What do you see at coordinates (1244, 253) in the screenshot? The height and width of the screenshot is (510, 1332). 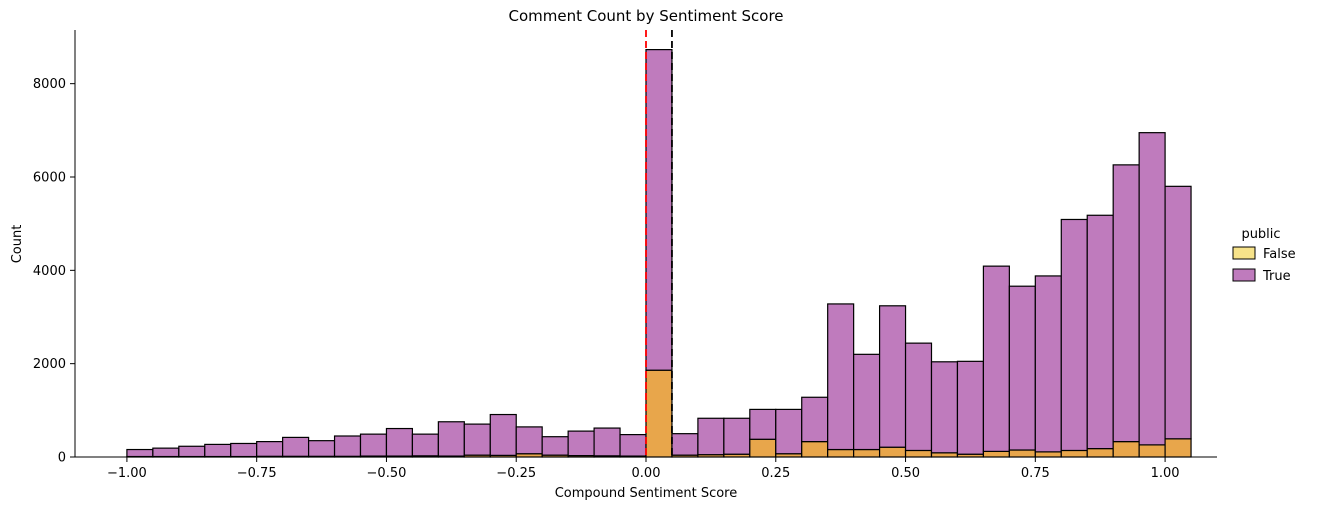 I see `legend-swatch-false` at bounding box center [1244, 253].